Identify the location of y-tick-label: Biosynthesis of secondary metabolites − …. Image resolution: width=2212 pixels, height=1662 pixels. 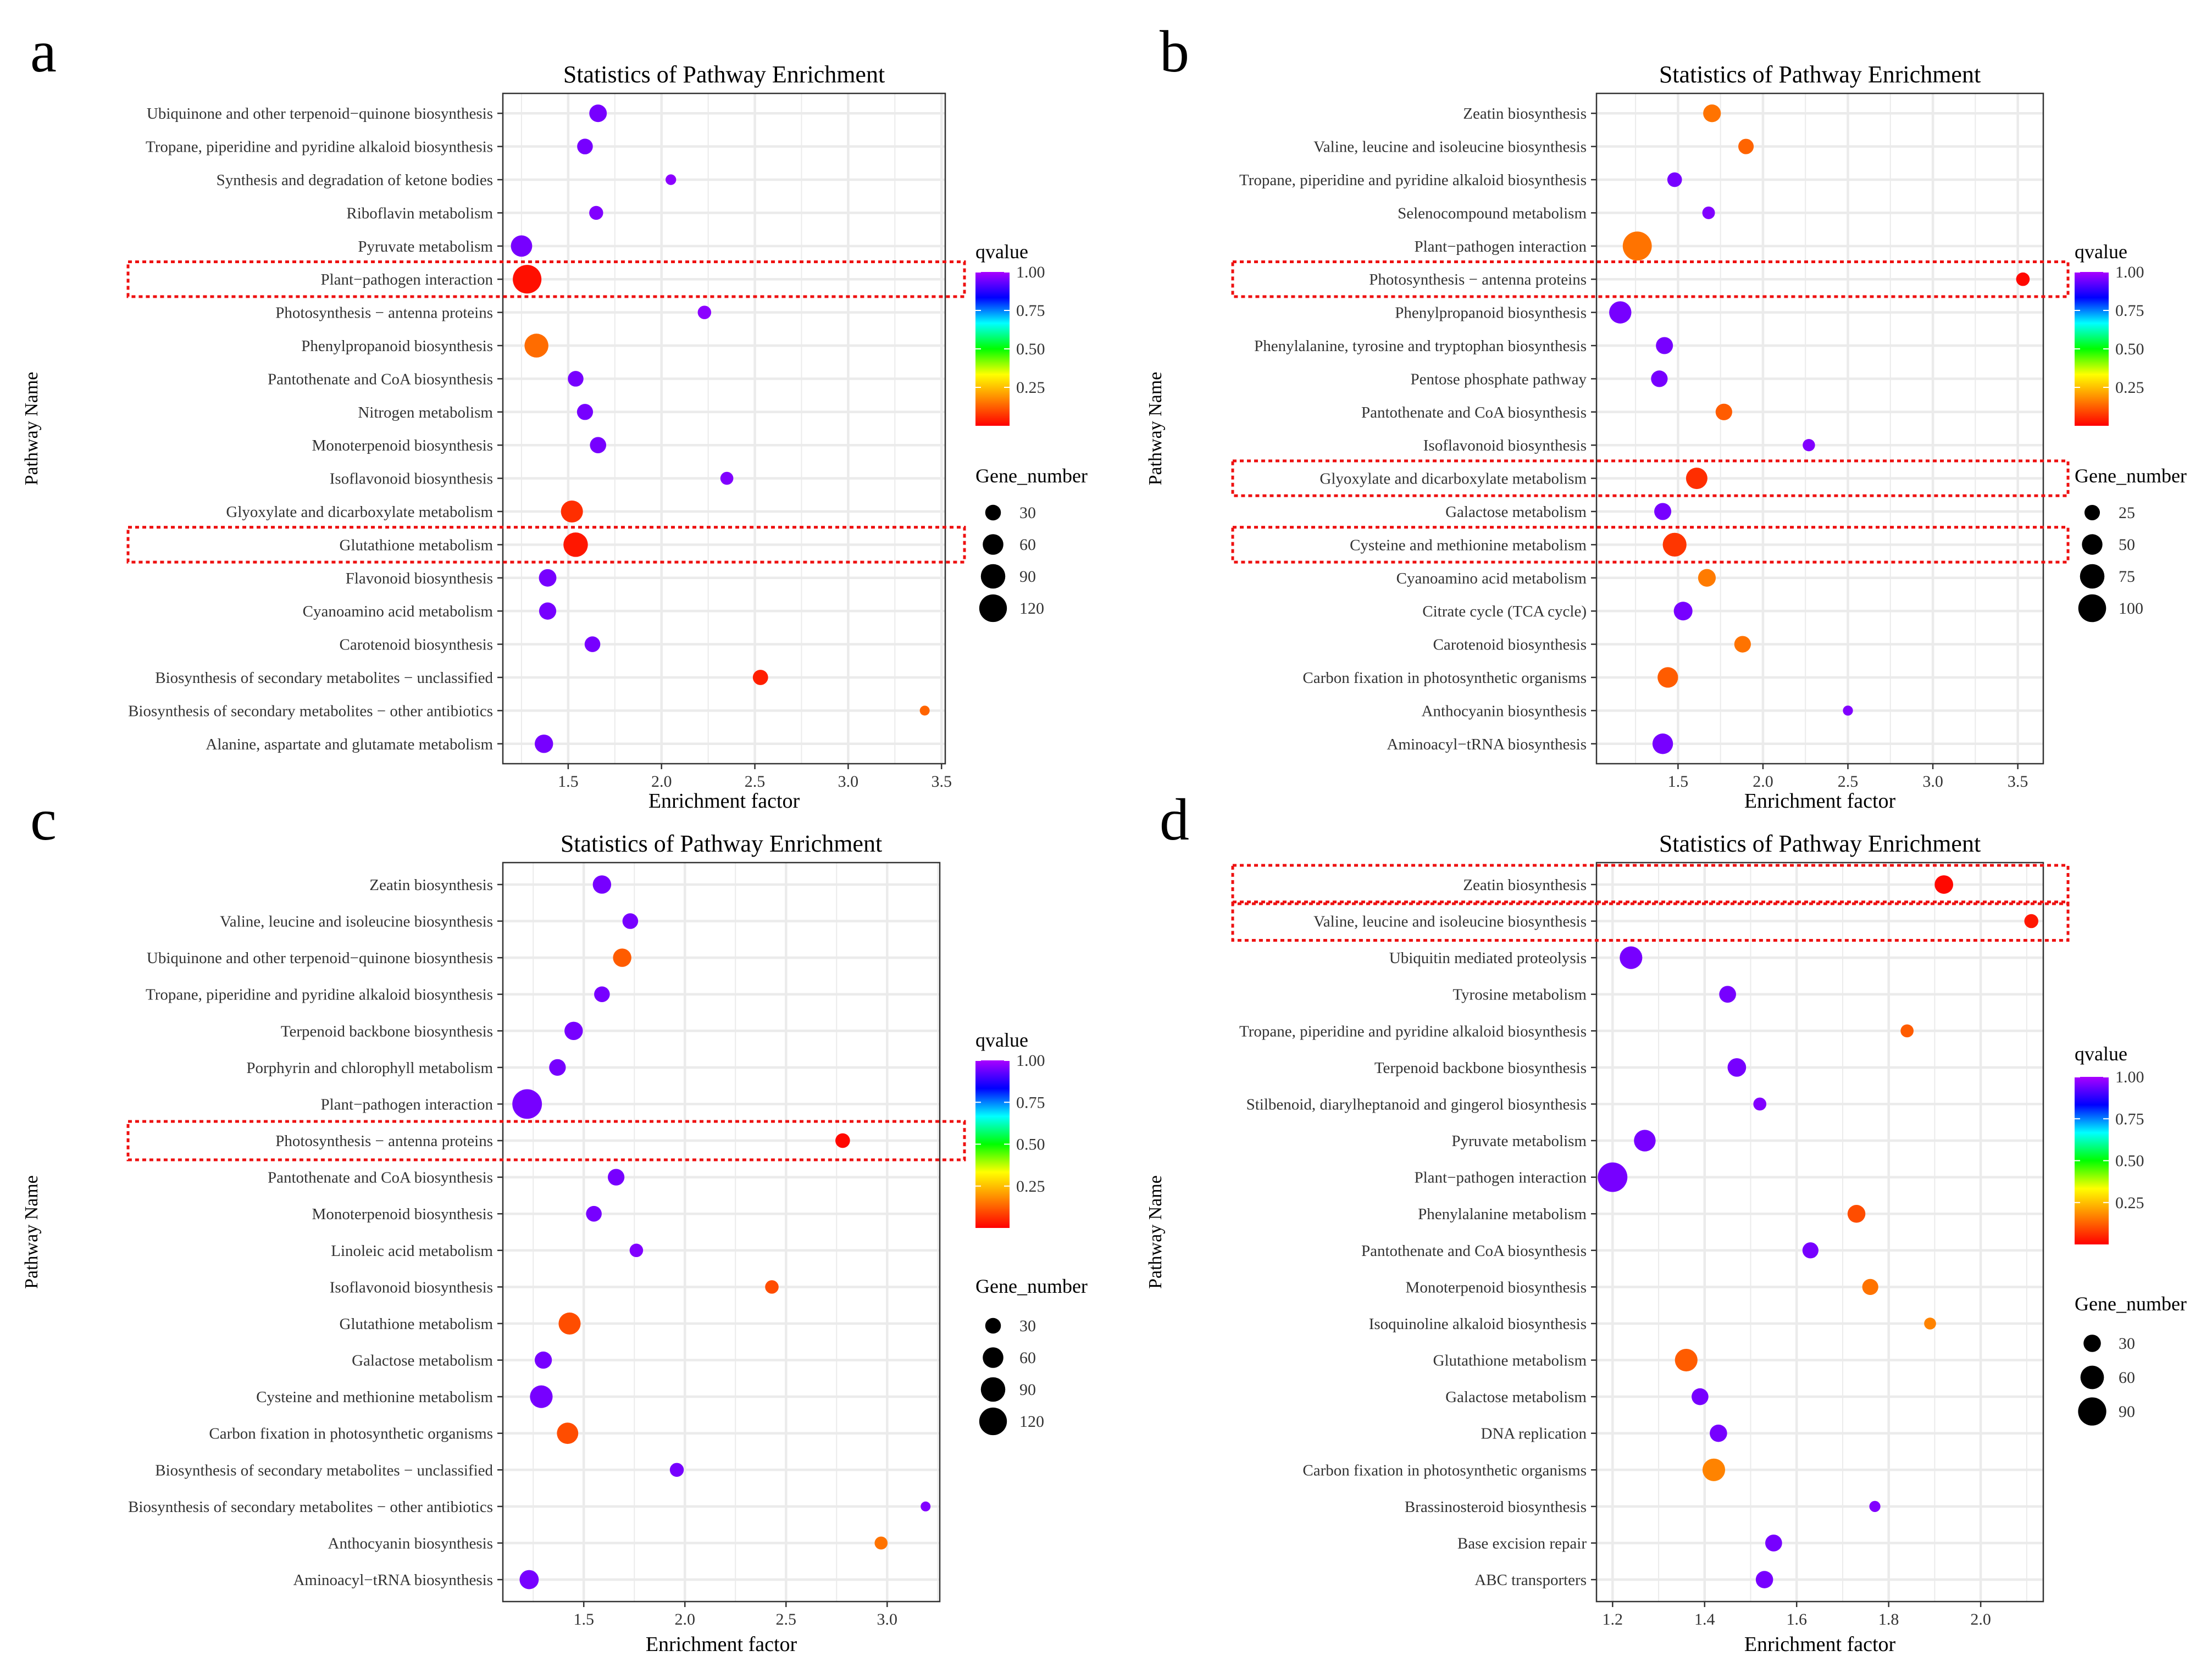
(310, 711).